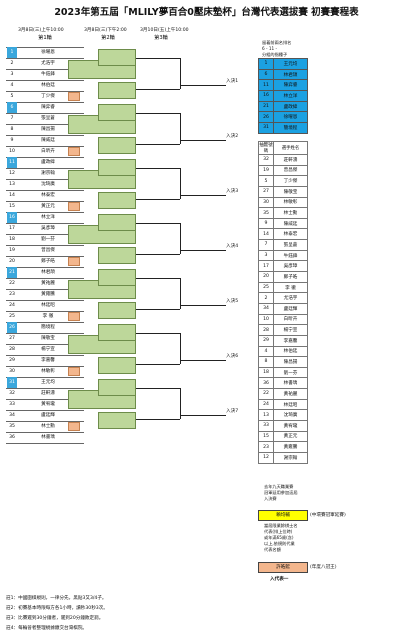 Image resolution: width=413 pixels, height=640 pixels. What do you see at coordinates (232, 357) in the screenshot?
I see `advance-label: 入決6` at bounding box center [232, 357].